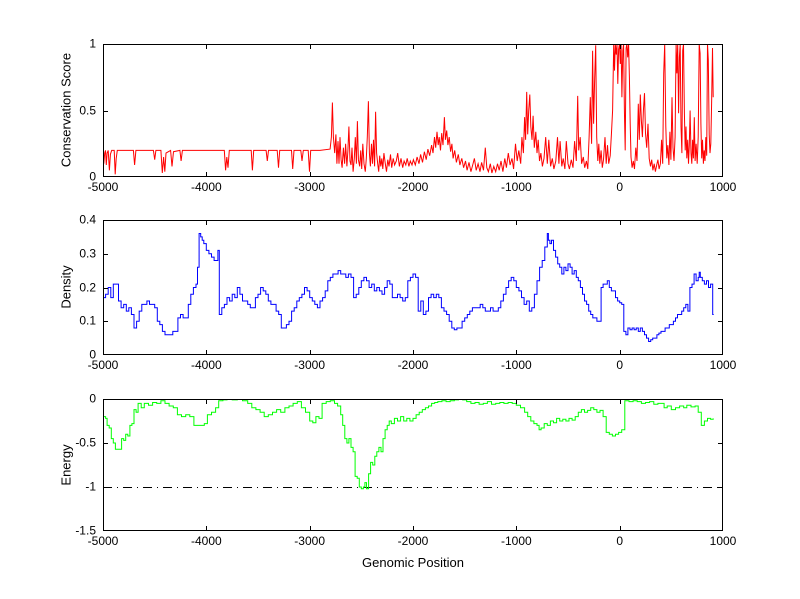 Image resolution: width=800 pixels, height=599 pixels. What do you see at coordinates (310, 187) in the screenshot?
I see `conservation-score-x-tick-label: -3000` at bounding box center [310, 187].